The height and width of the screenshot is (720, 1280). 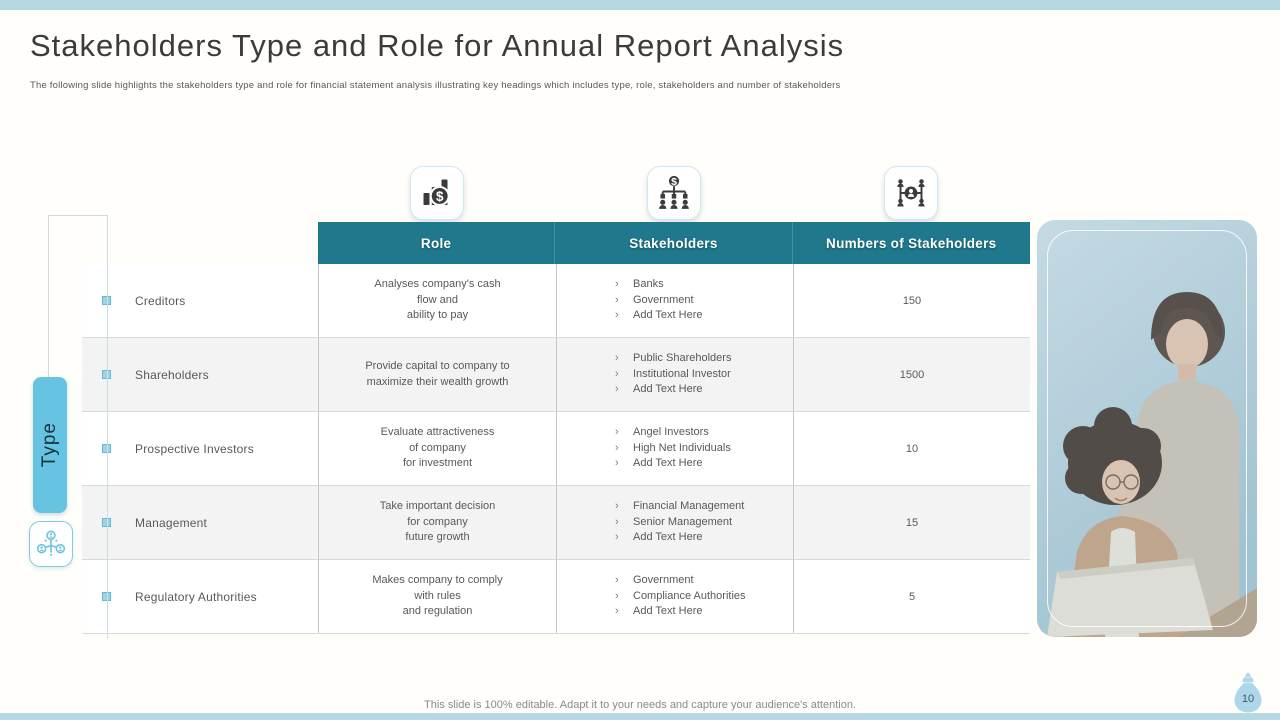 I want to click on stakeholder-name: Public Shareholders, so click(x=682, y=357).